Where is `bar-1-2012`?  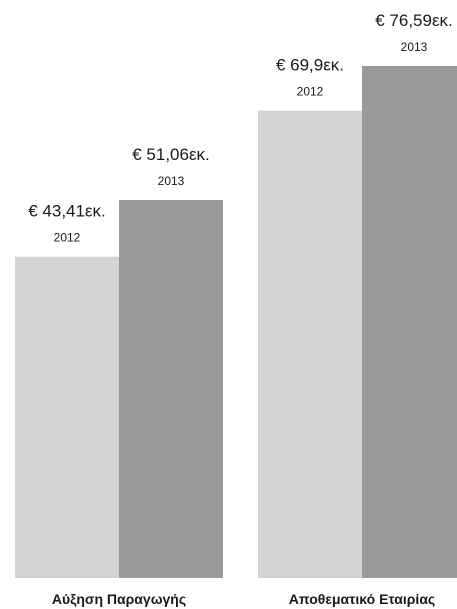
bar-1-2012 is located at coordinates (67, 417).